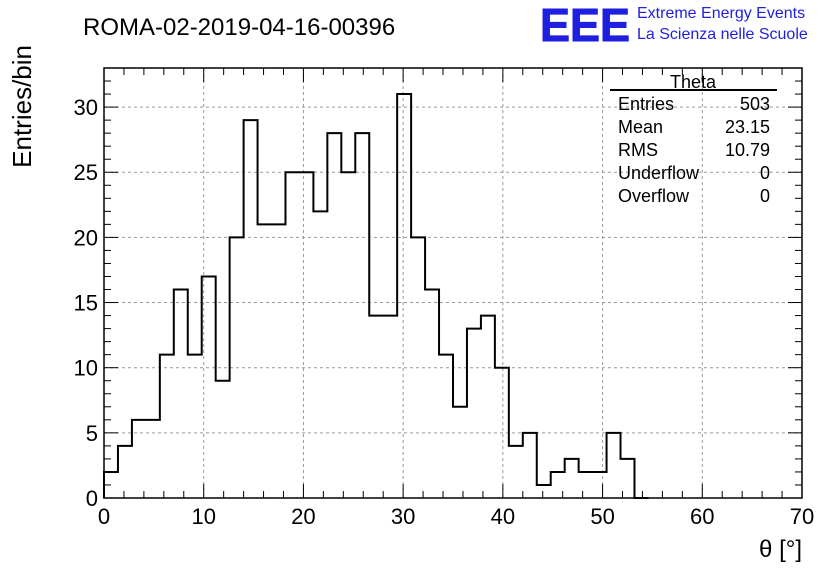 This screenshot has width=836, height=572. Describe the element at coordinates (693, 82) in the screenshot. I see `stats-title: Theta` at that location.